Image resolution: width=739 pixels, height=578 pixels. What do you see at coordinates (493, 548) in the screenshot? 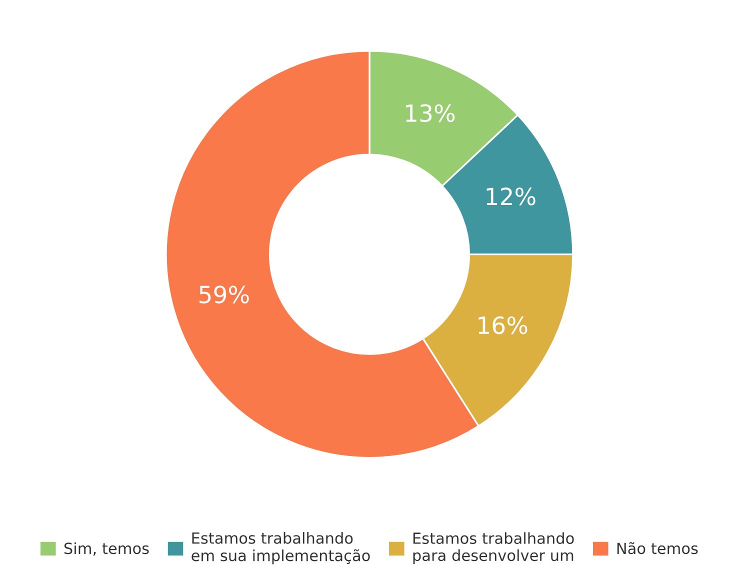
I see `legend-label: Estamos trabalhando para desenvolver um` at bounding box center [493, 548].